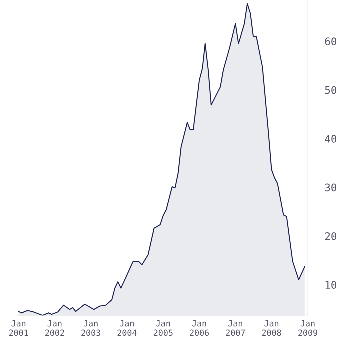  Describe the element at coordinates (91, 328) in the screenshot. I see `x-tick-label: Jan 2003` at that location.